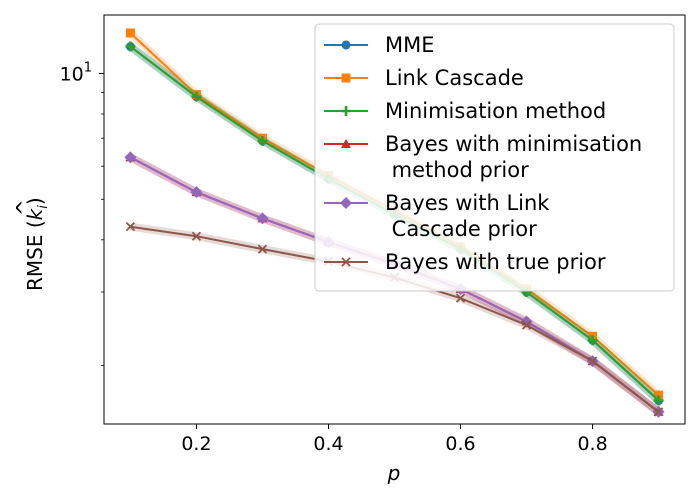  What do you see at coordinates (35, 255) in the screenshot?
I see `y-axis-label-main: RMSE (` at bounding box center [35, 255].